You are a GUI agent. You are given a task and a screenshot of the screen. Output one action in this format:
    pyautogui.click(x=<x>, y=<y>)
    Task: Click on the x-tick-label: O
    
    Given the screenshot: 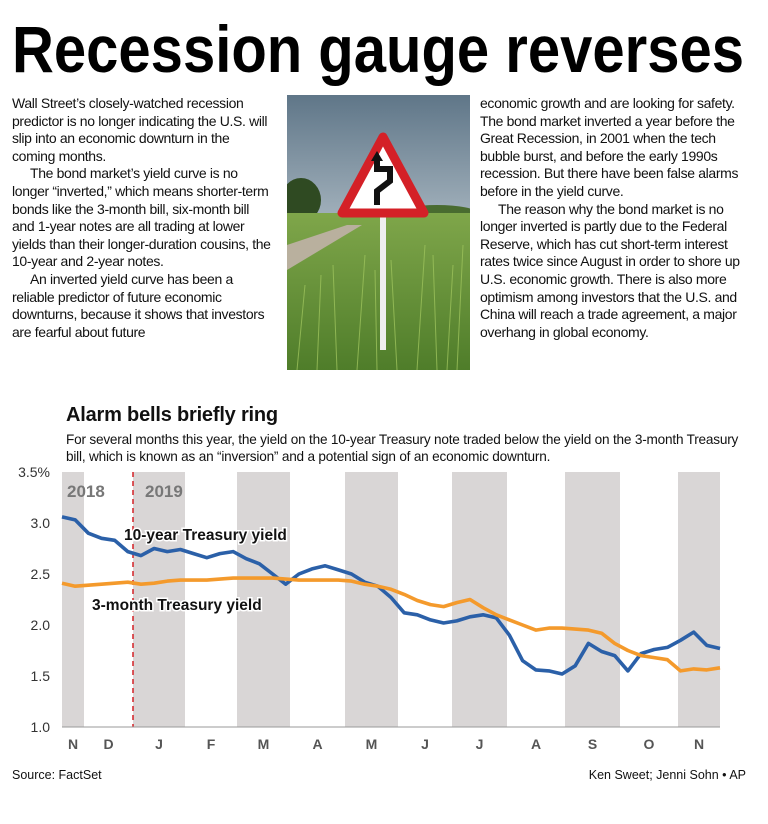 What is the action you would take?
    pyautogui.click(x=649, y=744)
    